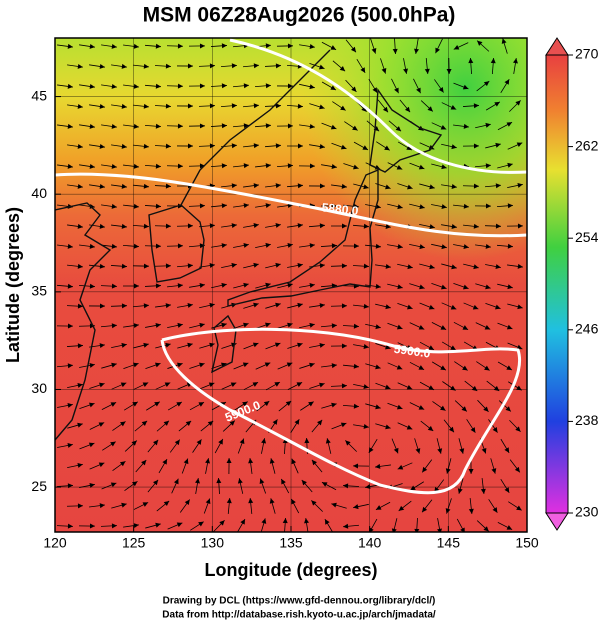 Image resolution: width=599 pixels, height=625 pixels. What do you see at coordinates (299, 15) in the screenshot?
I see `title: MSM 06Z28Aug2026 (500.0hPa)` at bounding box center [299, 15].